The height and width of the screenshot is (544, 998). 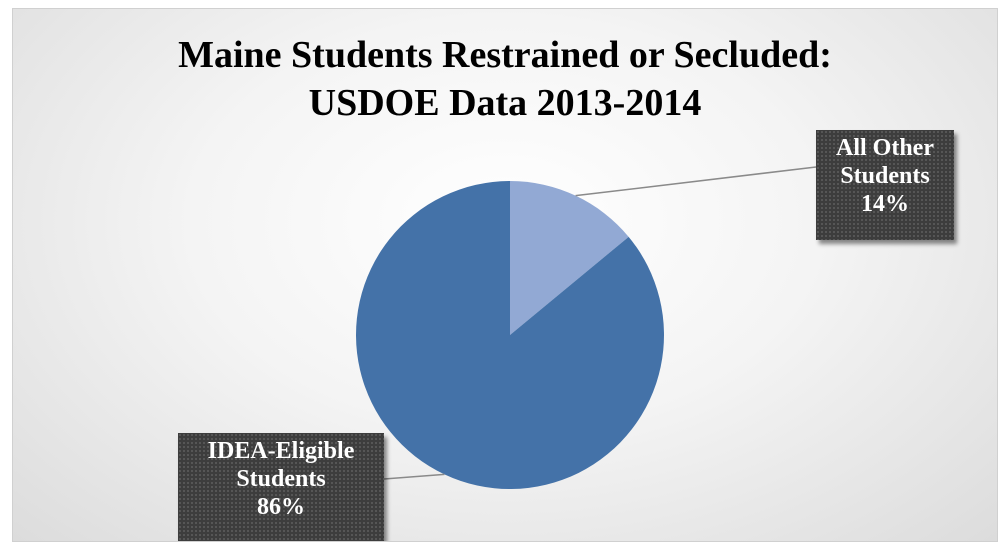 What do you see at coordinates (281, 507) in the screenshot?
I see `data-label-idea-pct: 86%` at bounding box center [281, 507].